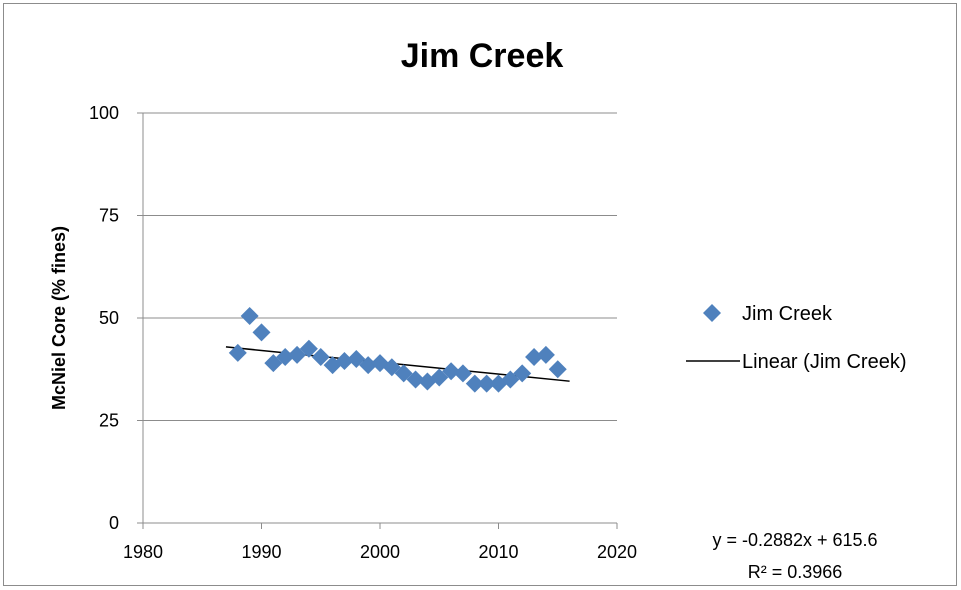  Describe the element at coordinates (59, 318) in the screenshot. I see `y-axis-title: McNiel Core (% fines)` at that location.